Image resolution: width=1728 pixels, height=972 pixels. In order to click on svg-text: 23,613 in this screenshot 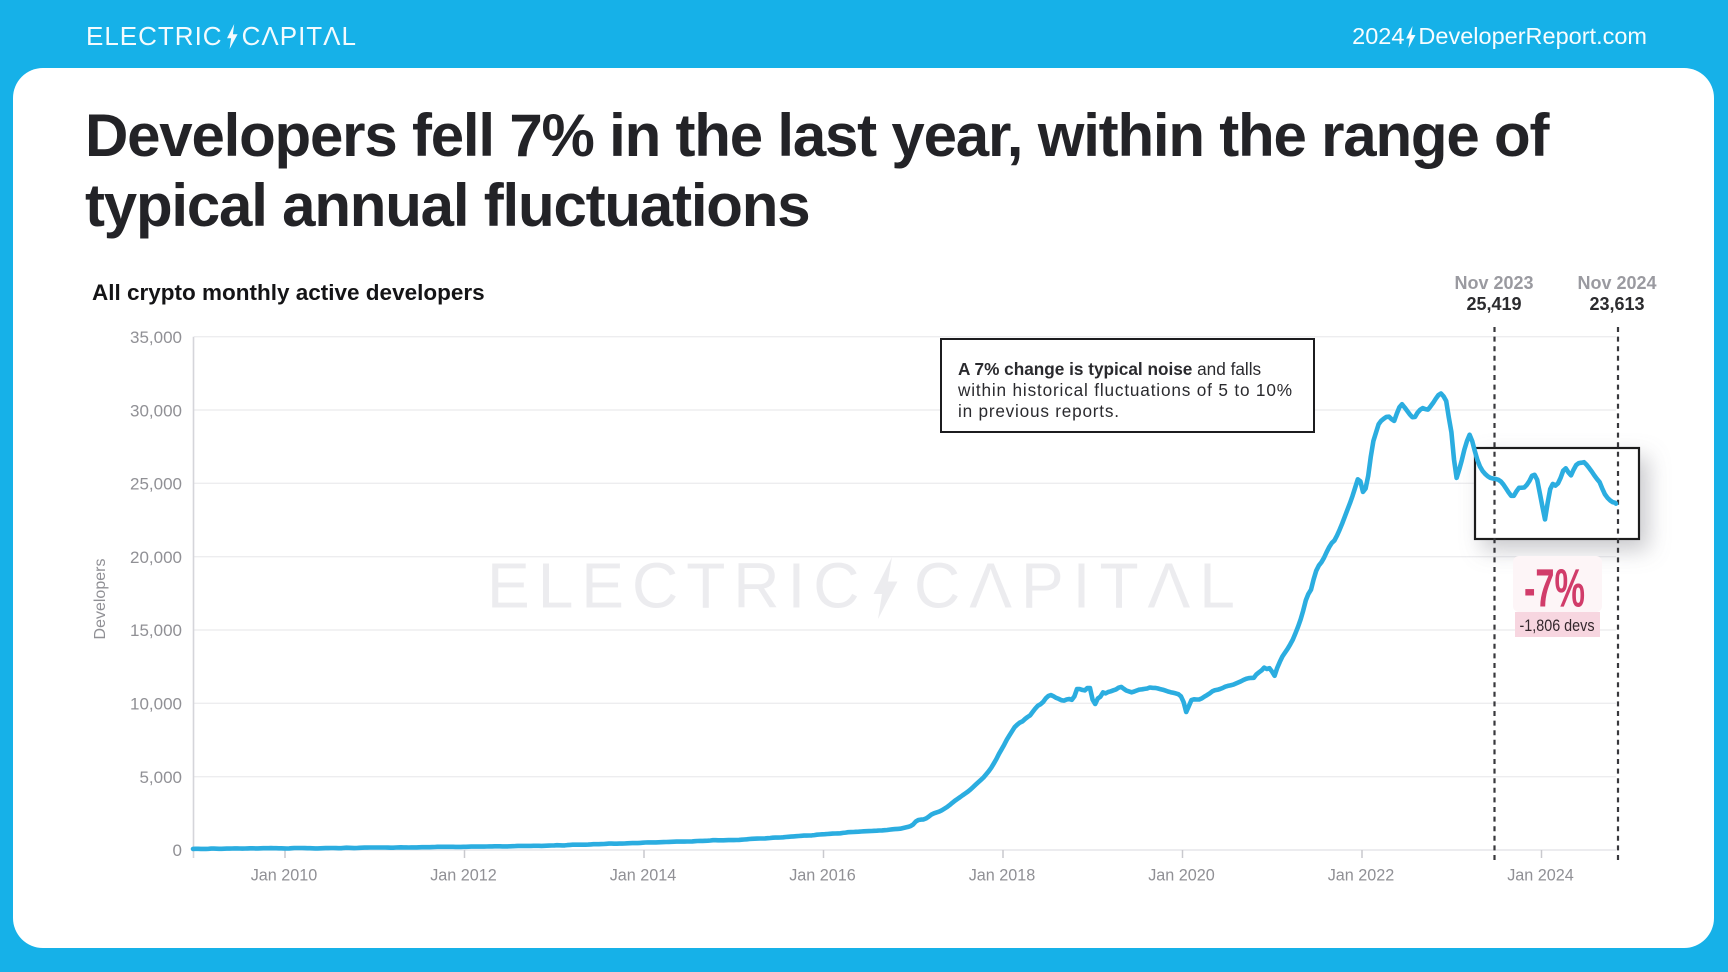, I will do `click(1616, 304)`.